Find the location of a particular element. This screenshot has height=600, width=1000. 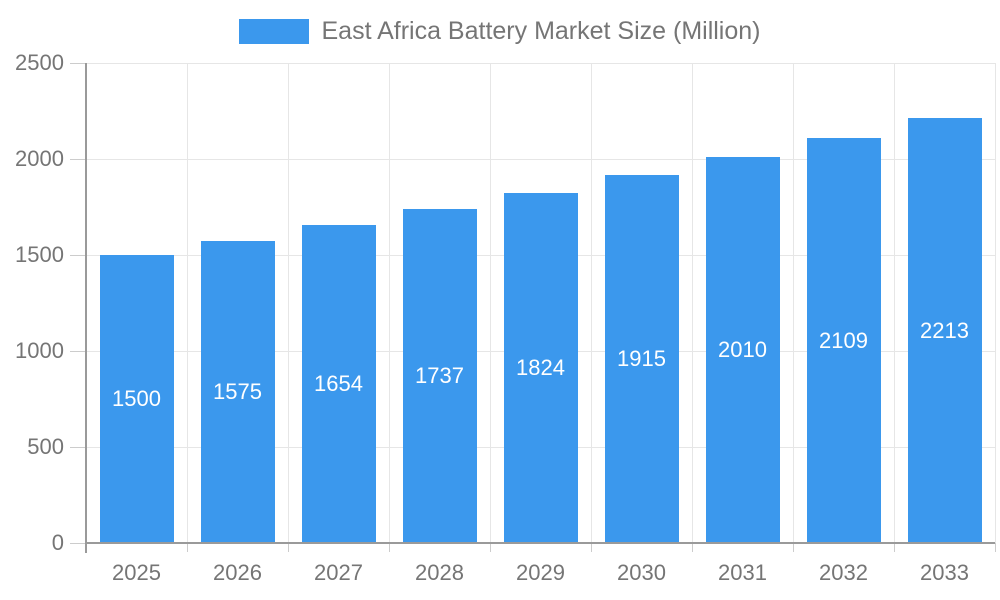

bar-2033 is located at coordinates (945, 330).